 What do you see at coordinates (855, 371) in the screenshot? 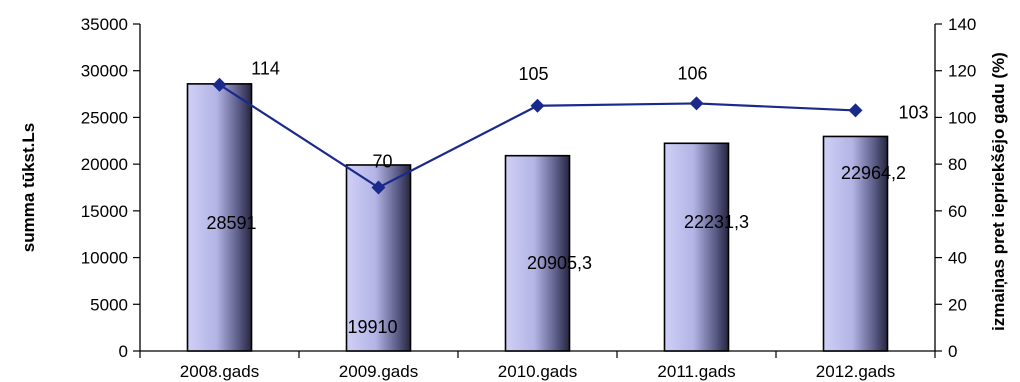
I see `x-tick-label: 2012.gads` at bounding box center [855, 371].